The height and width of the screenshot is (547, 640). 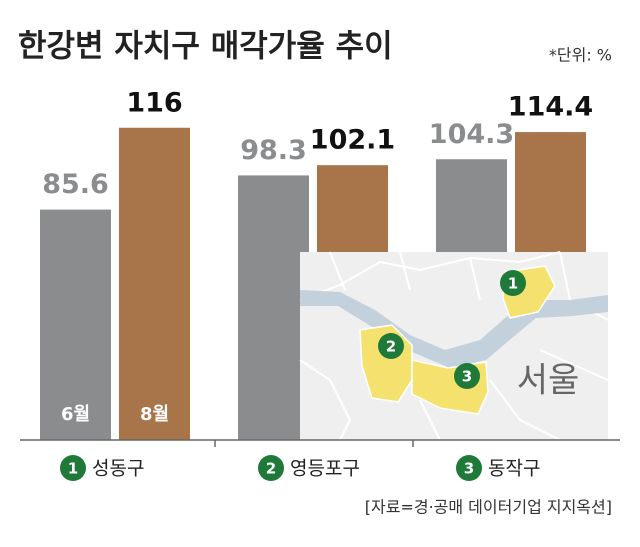 What do you see at coordinates (550, 107) in the screenshot?
I see `value-label: 114.4` at bounding box center [550, 107].